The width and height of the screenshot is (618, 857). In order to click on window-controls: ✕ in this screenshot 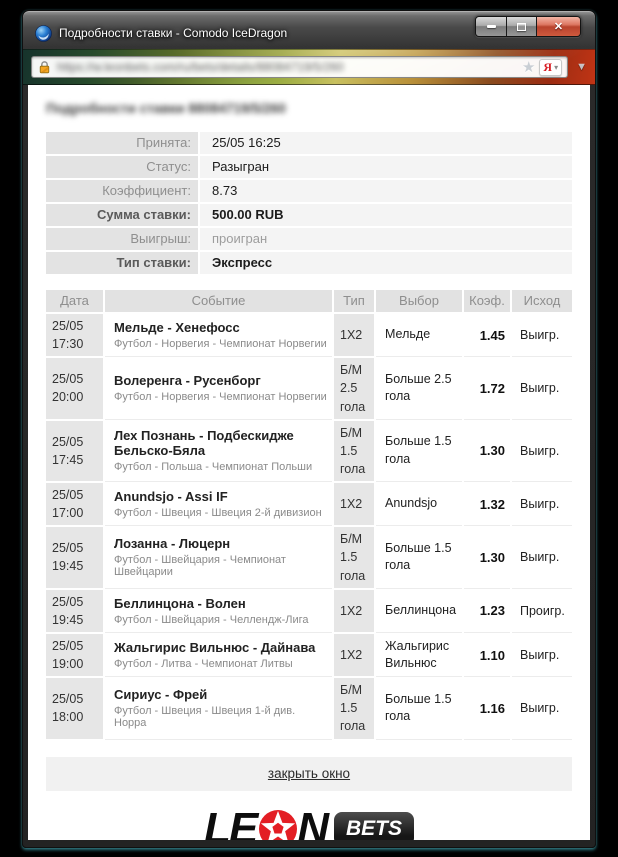, I will do `click(528, 26)`.